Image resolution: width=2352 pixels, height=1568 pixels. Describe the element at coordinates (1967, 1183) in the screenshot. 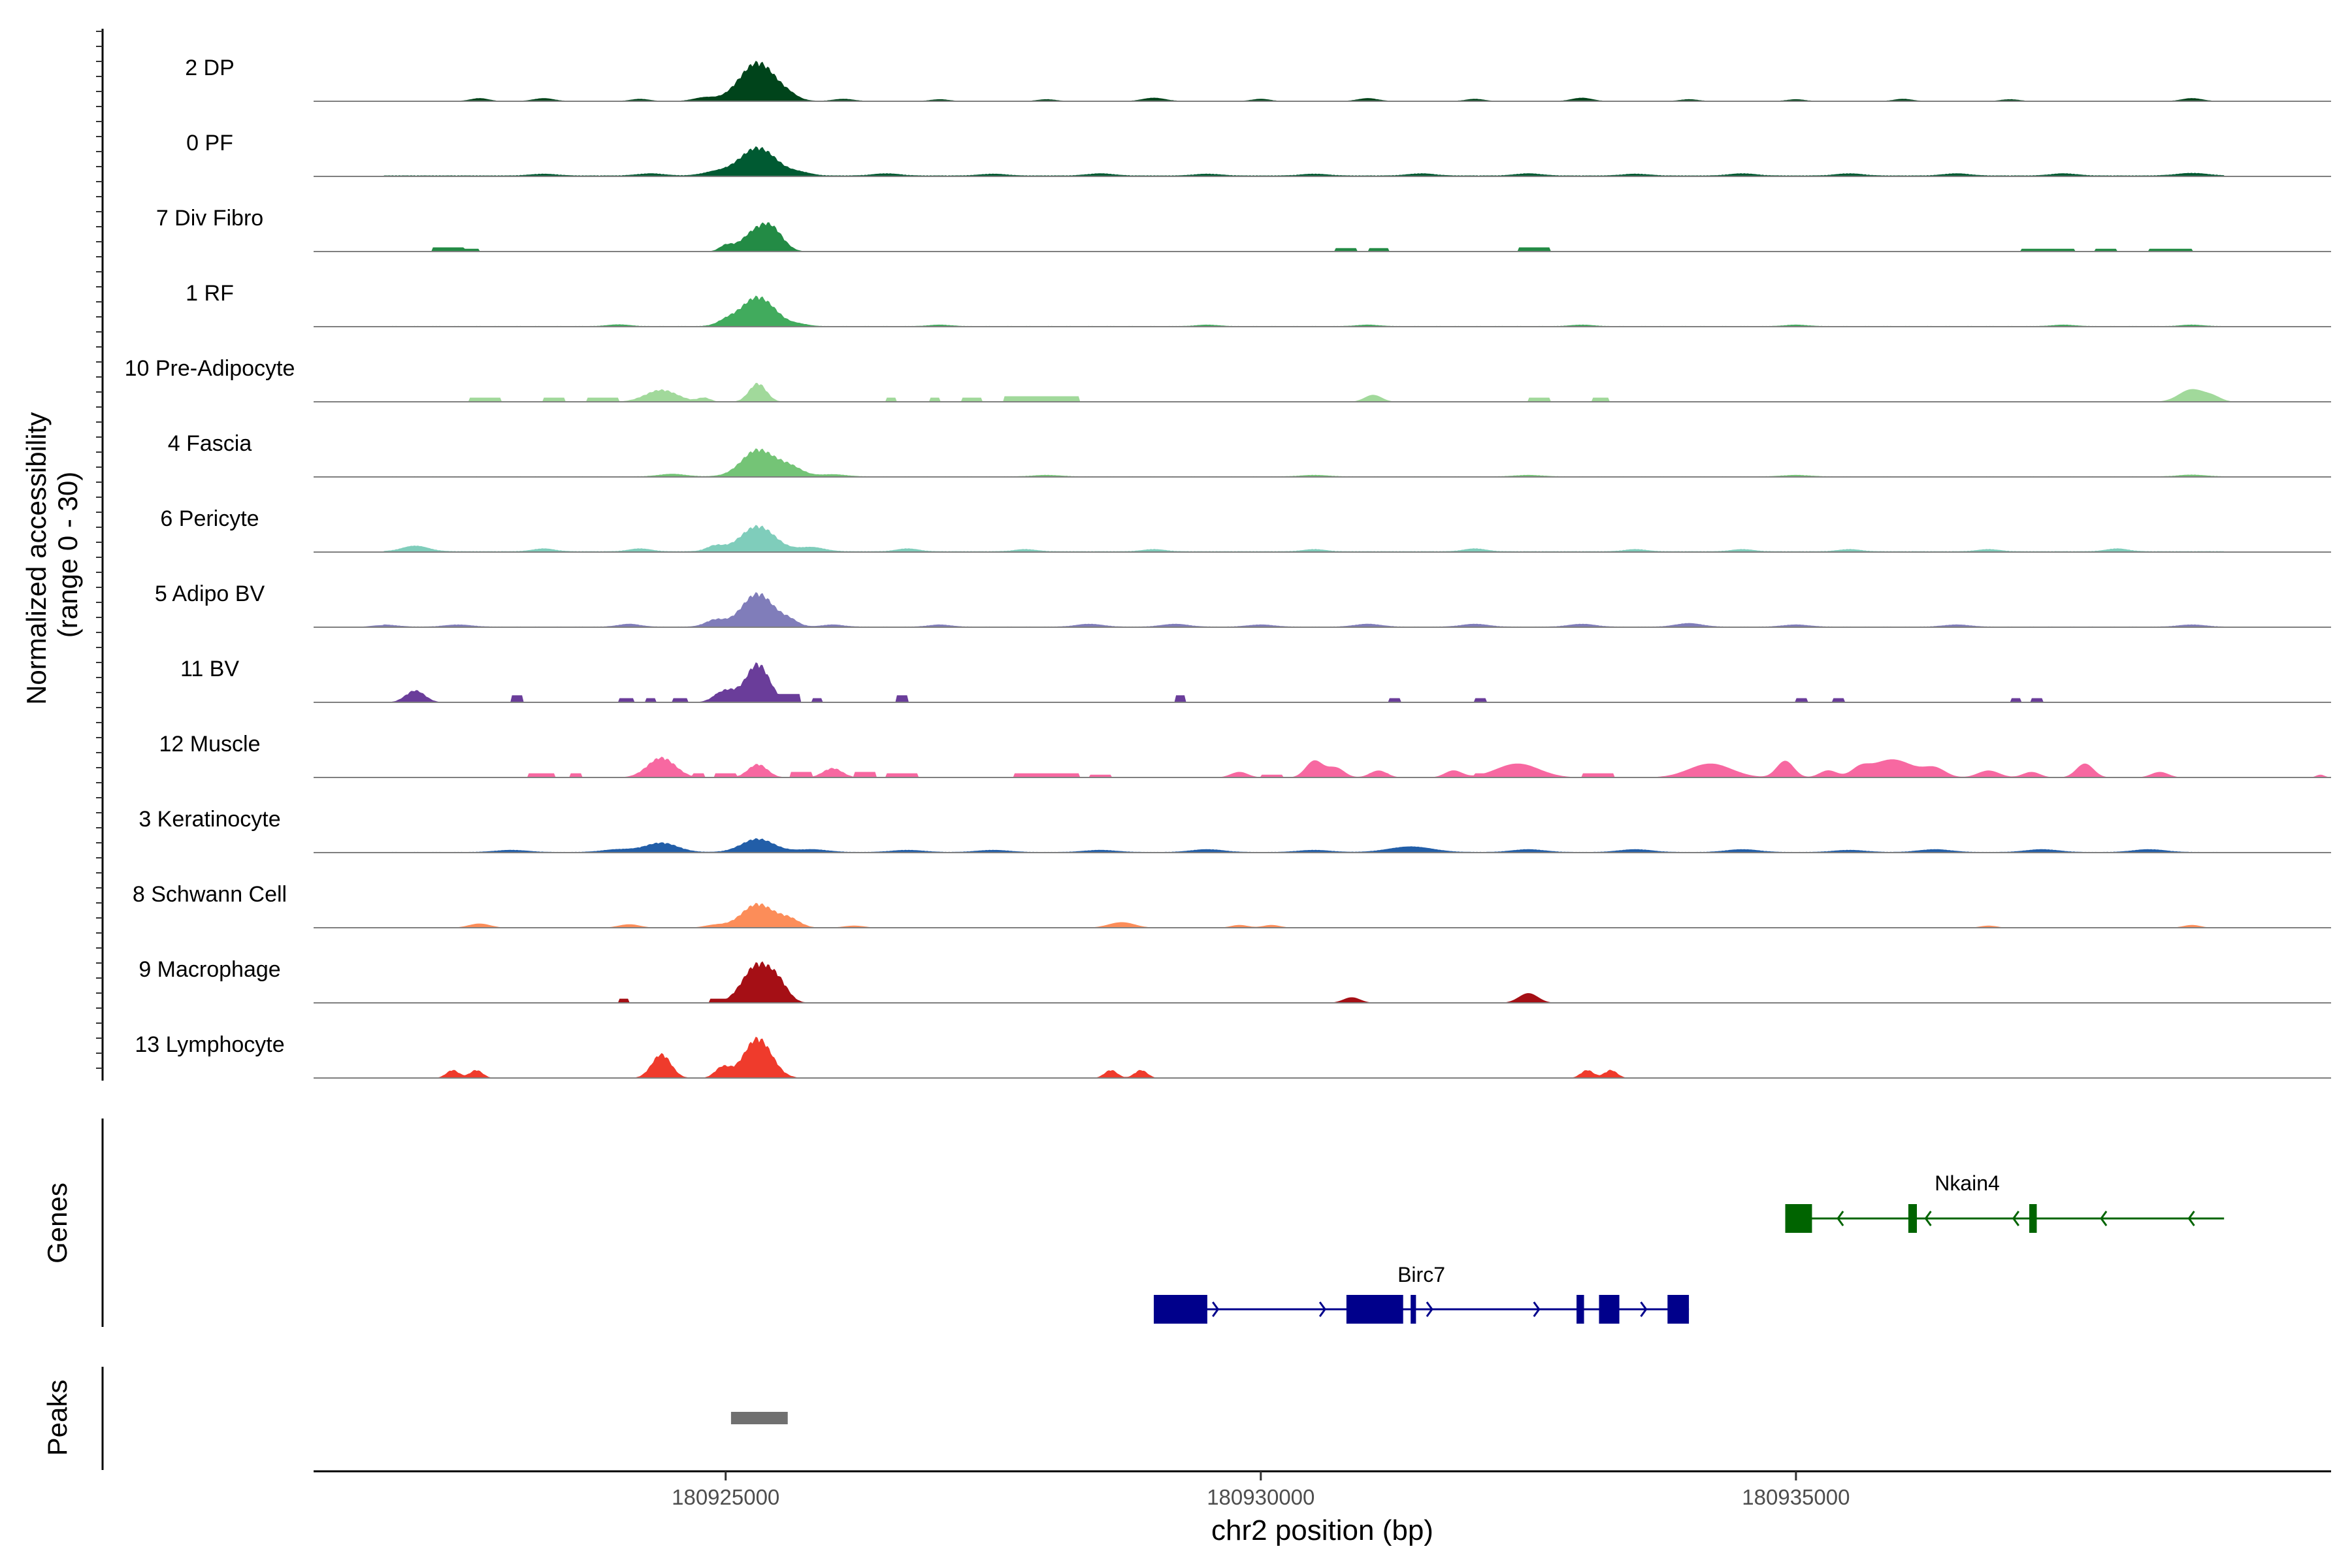

I see `gene-label: Nkain4` at that location.